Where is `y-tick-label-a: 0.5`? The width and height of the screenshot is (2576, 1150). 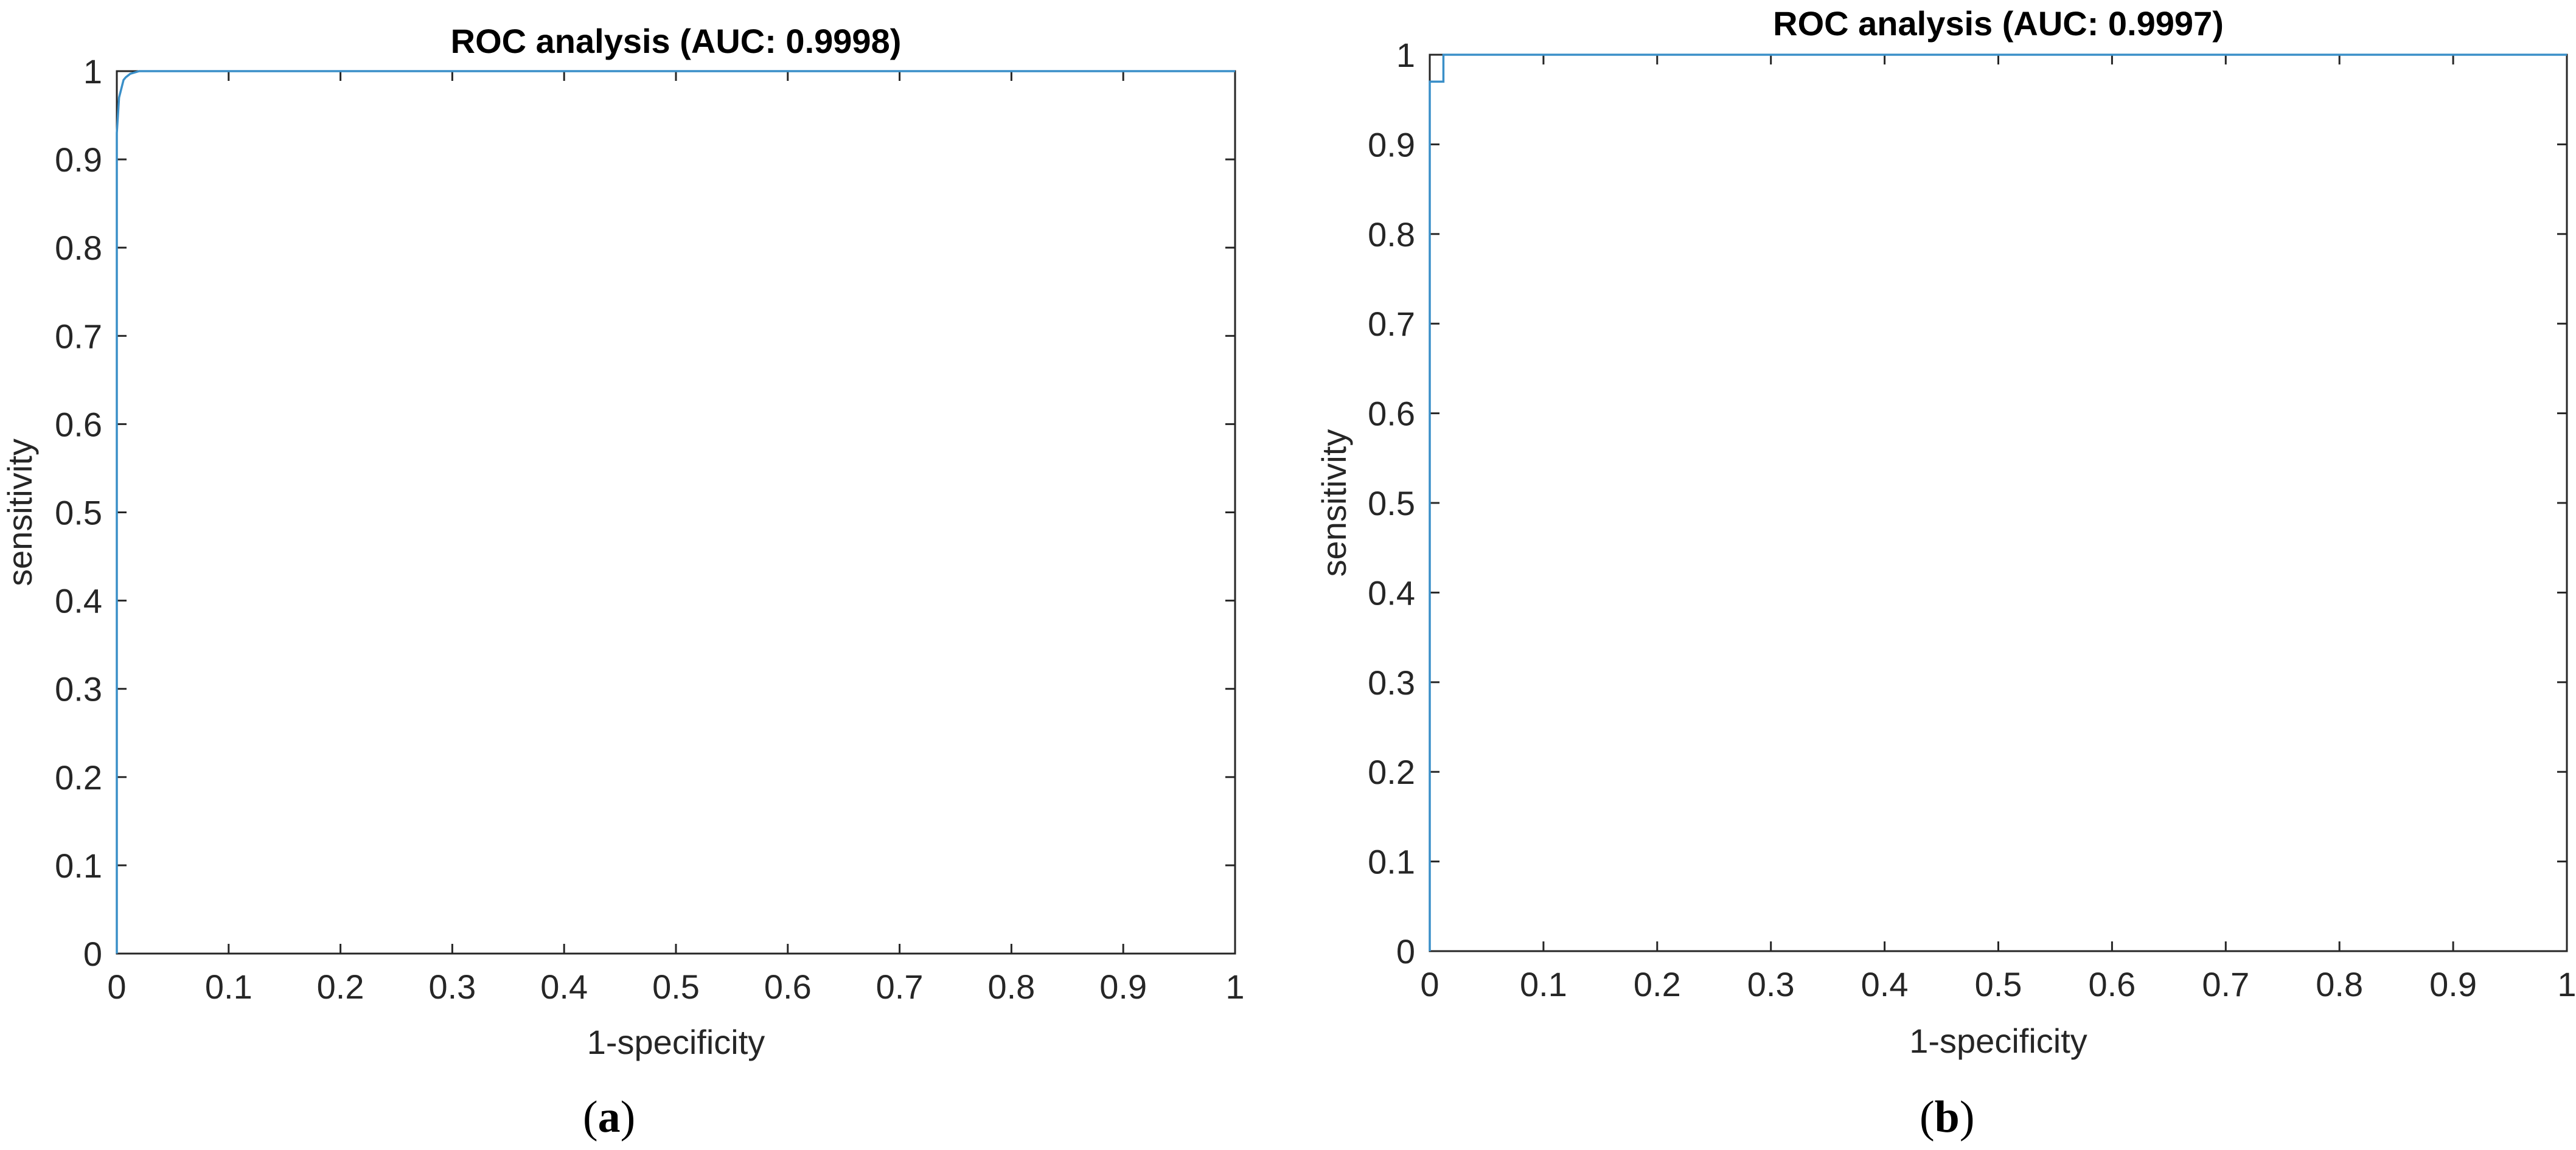
y-tick-label-a: 0.5 is located at coordinates (78, 513).